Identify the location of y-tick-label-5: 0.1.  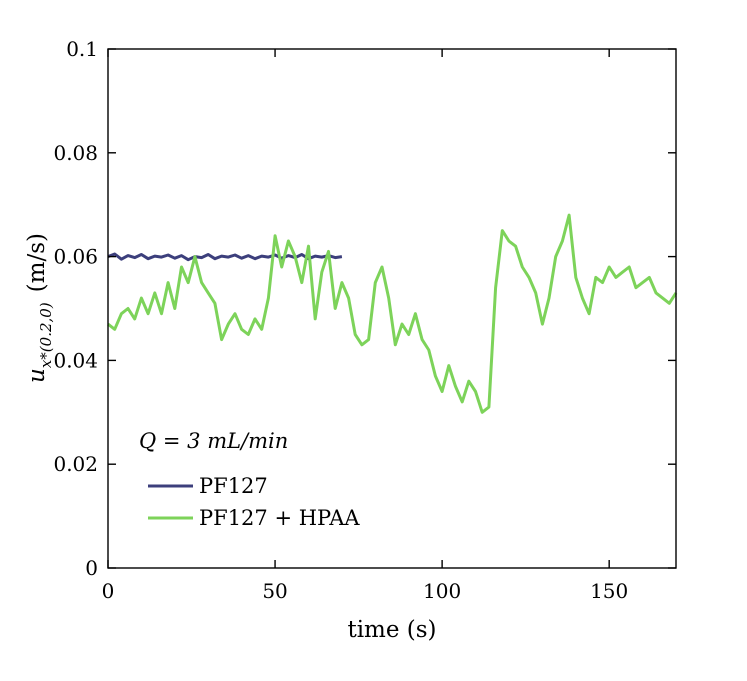
(82, 49).